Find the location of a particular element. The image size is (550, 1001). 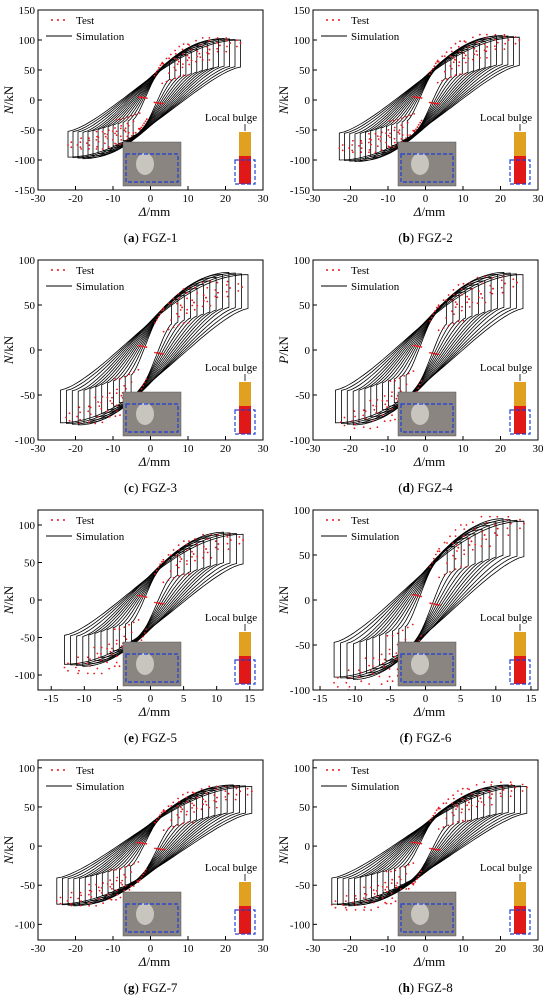

column-highlight-box is located at coordinates (245, 672).